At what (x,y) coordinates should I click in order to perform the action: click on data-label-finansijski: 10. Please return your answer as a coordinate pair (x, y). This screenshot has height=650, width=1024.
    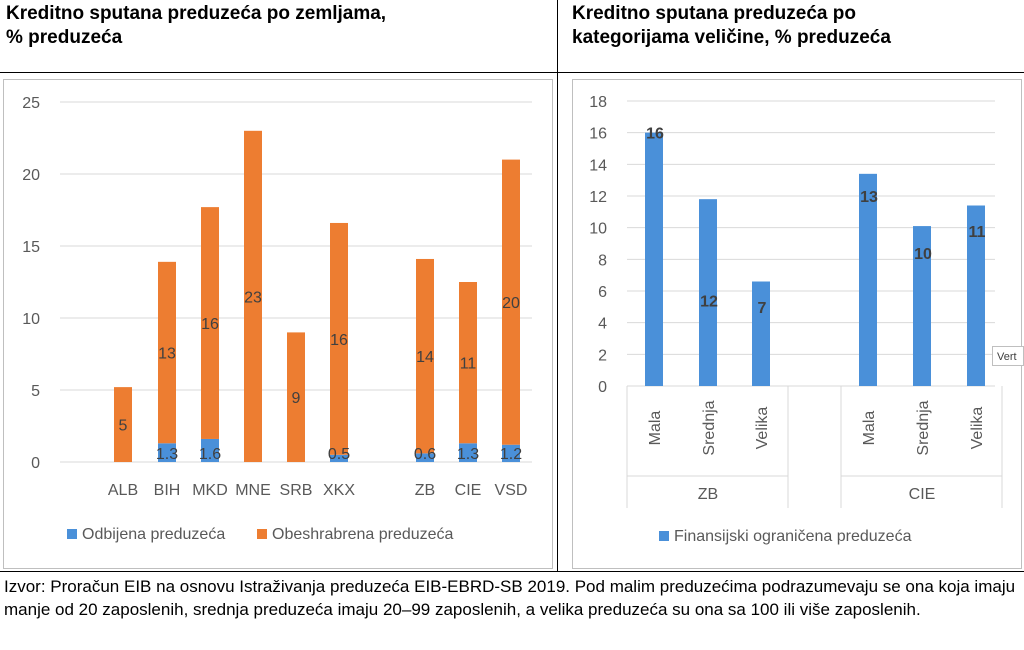
    Looking at the image, I should click on (923, 254).